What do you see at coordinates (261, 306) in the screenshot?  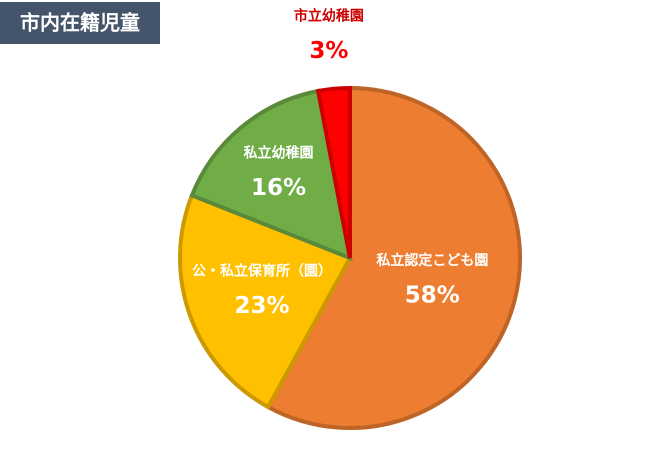 I see `value-label: 23%` at bounding box center [261, 306].